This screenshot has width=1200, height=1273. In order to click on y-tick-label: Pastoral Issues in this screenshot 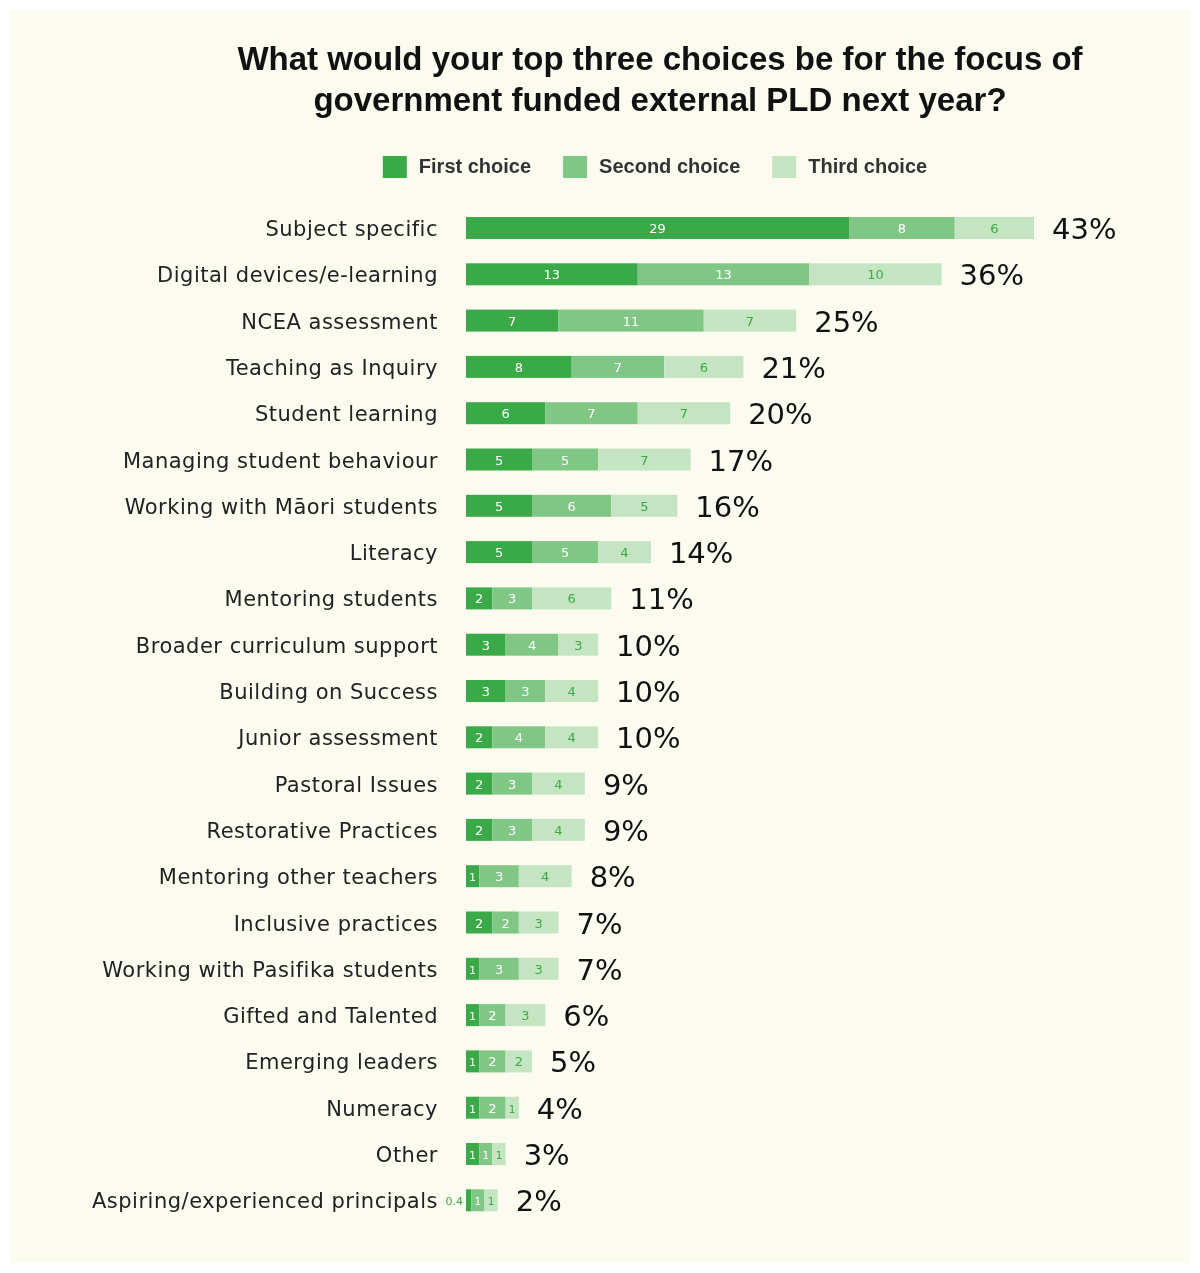, I will do `click(356, 784)`.